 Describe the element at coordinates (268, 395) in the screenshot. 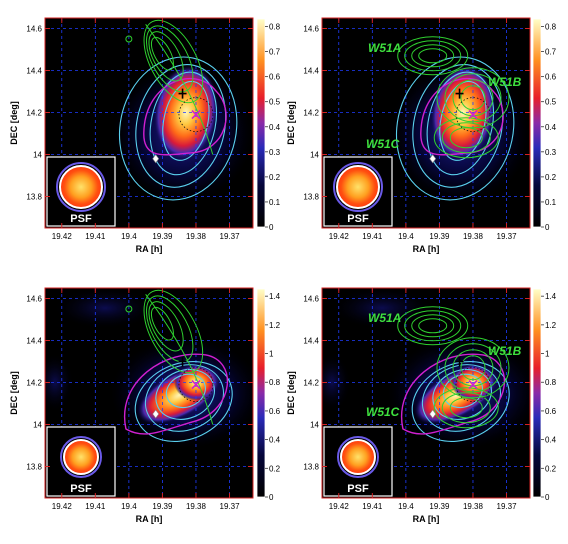

I see `colorbar: 1.4 1.2 1 0.8 0.6 0.4 0.2 0` at that location.